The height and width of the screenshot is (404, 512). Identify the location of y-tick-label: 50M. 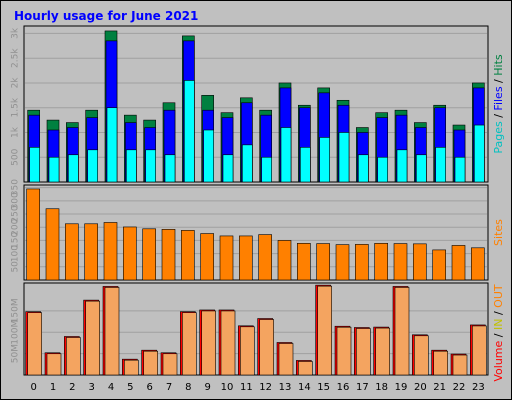
(16, 353).